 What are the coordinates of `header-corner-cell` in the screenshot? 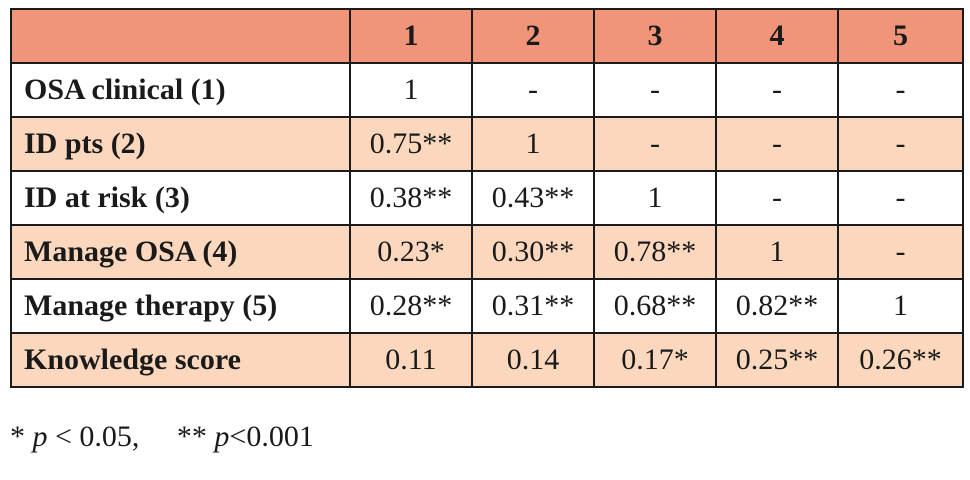 It's located at (180, 36).